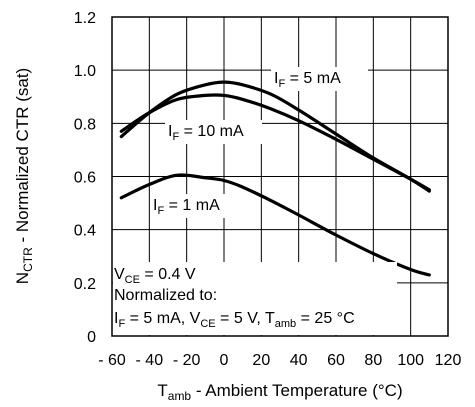  Describe the element at coordinates (234, 320) in the screenshot. I see `annotation-reference: IF = 5 mA, VCE = 5 V, Tamb = 25 °C` at that location.